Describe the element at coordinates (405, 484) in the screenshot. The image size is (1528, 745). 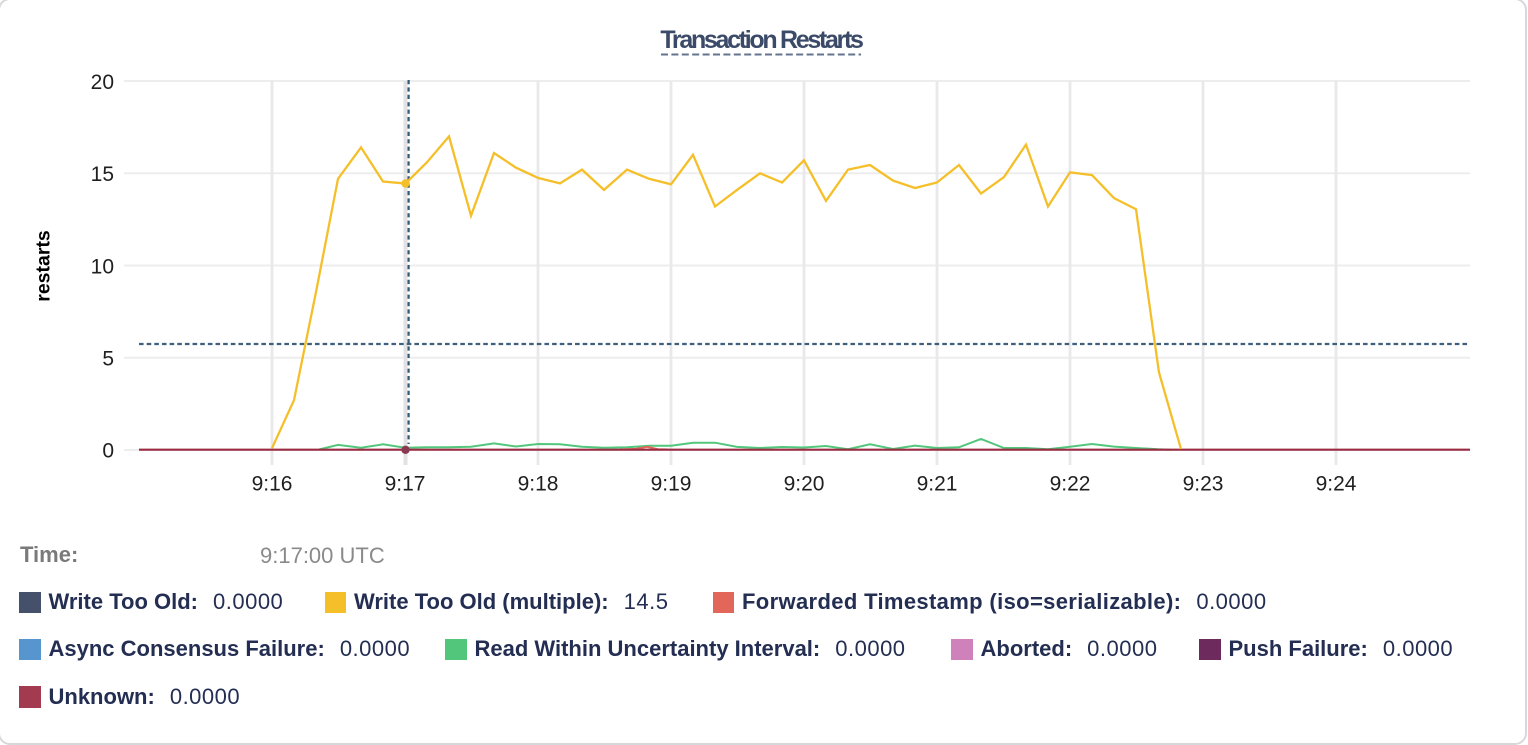
I see `svg-text: 9:17` at that location.